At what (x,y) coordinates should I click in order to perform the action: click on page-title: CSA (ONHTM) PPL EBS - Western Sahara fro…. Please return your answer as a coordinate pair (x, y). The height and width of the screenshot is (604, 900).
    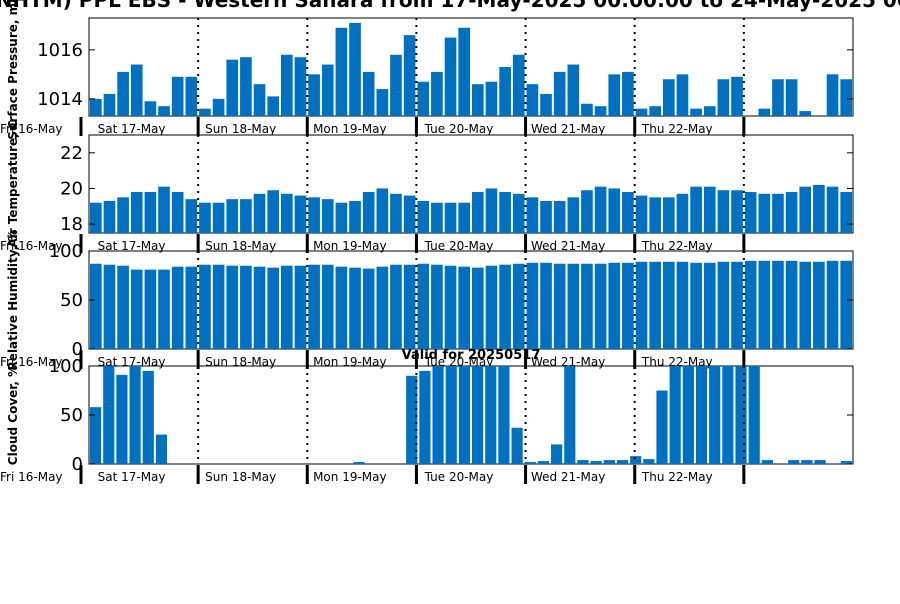
    Looking at the image, I should click on (450, 6).